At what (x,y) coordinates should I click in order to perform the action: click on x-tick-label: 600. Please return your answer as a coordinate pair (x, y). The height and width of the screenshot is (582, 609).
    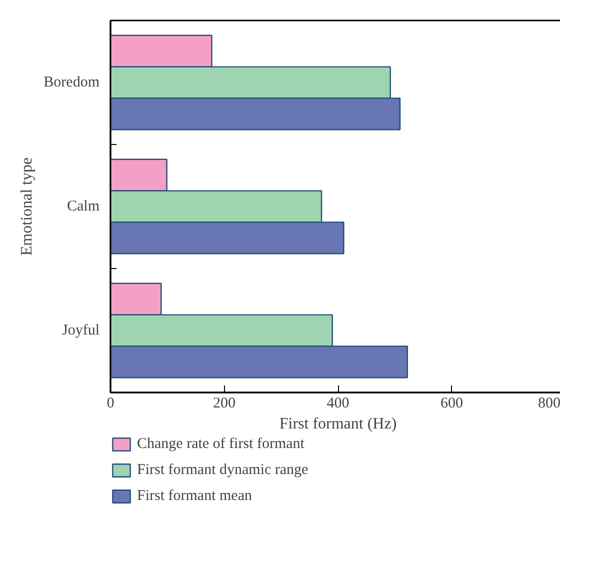
    Looking at the image, I should click on (451, 404).